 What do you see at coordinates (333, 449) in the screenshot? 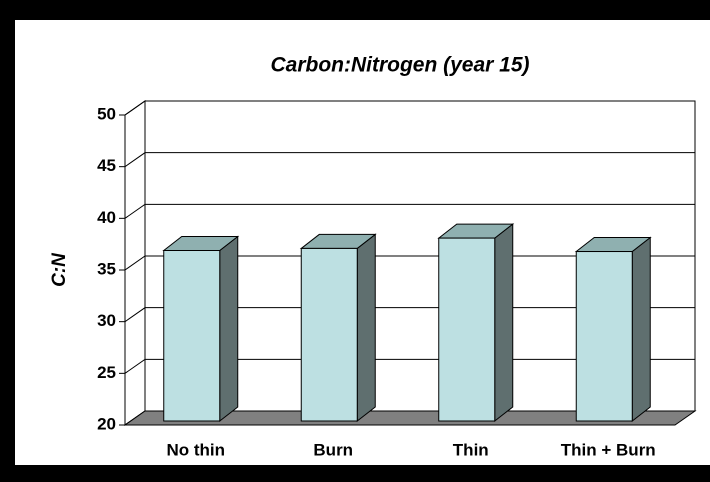
I see `x-tick-label: Burn` at bounding box center [333, 449].